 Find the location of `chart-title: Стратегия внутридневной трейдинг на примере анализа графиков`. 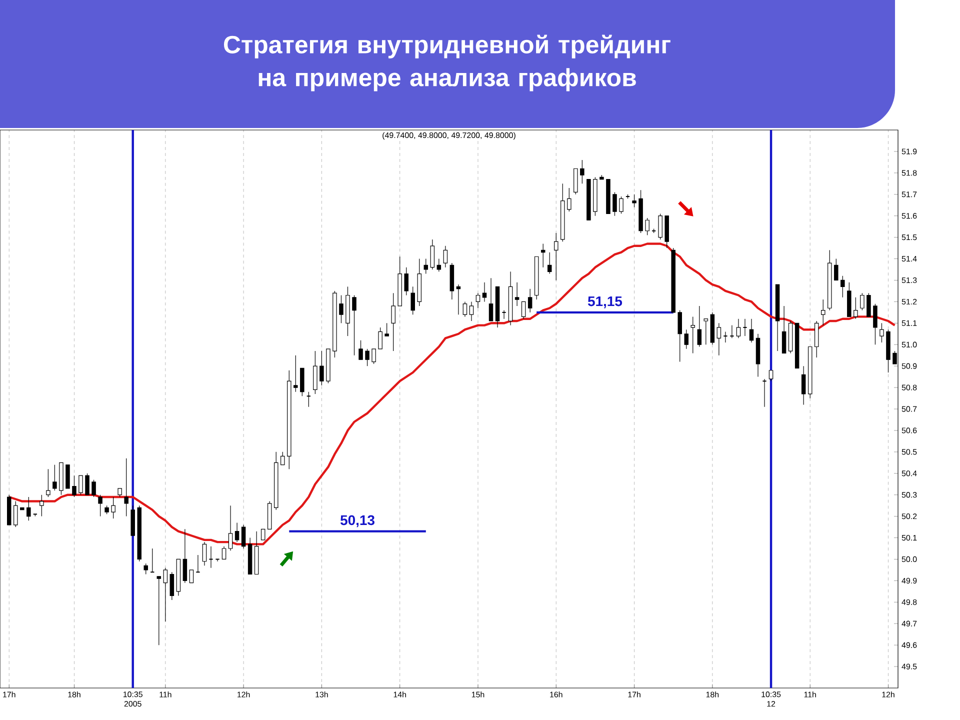

chart-title: Стратегия внутридневной трейдинг на примере анализа графиков is located at coordinates (447, 63).